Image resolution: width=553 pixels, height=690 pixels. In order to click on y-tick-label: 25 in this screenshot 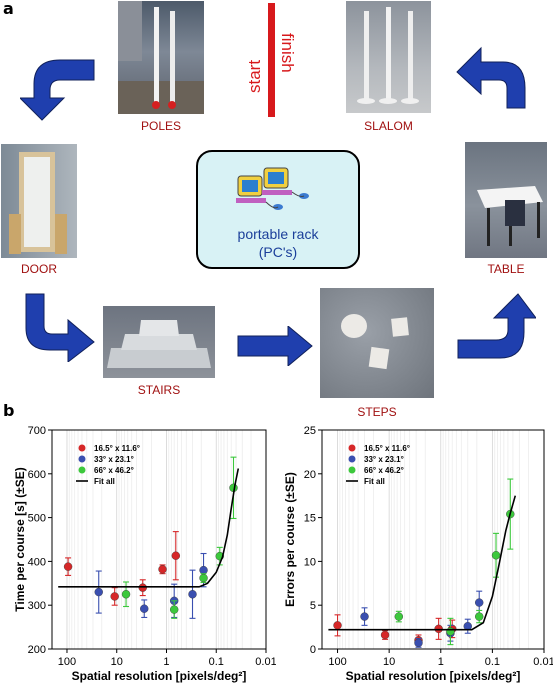, I will do `click(310, 431)`.